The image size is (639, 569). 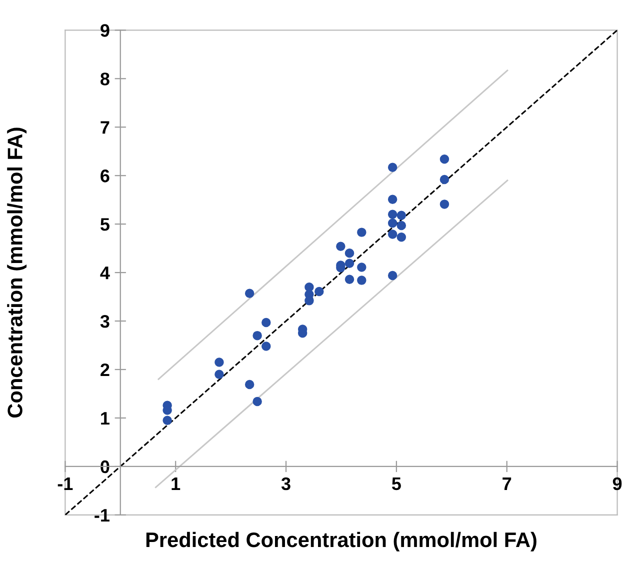 What do you see at coordinates (617, 483) in the screenshot?
I see `x-tick-label: 9` at bounding box center [617, 483].